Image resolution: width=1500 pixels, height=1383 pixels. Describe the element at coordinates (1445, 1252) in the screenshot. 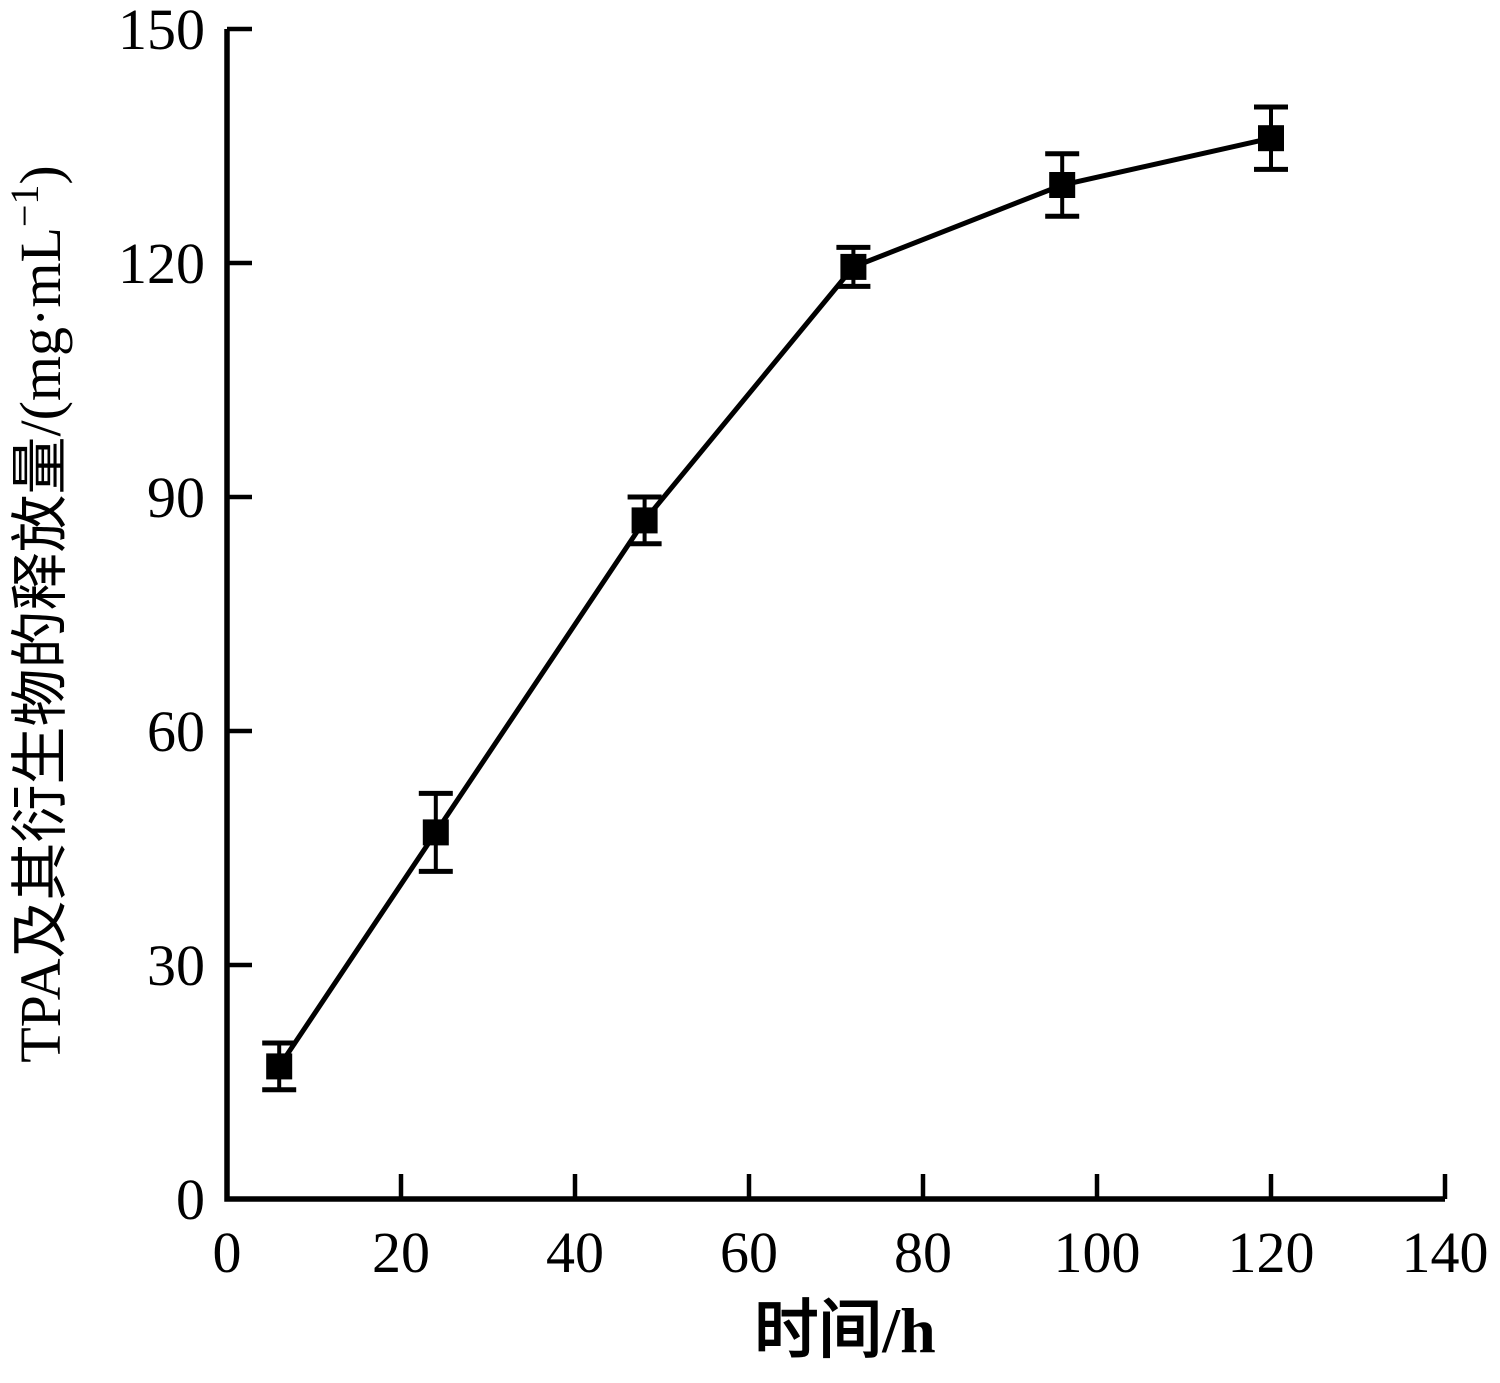

I see `x-tick-label: 140` at that location.